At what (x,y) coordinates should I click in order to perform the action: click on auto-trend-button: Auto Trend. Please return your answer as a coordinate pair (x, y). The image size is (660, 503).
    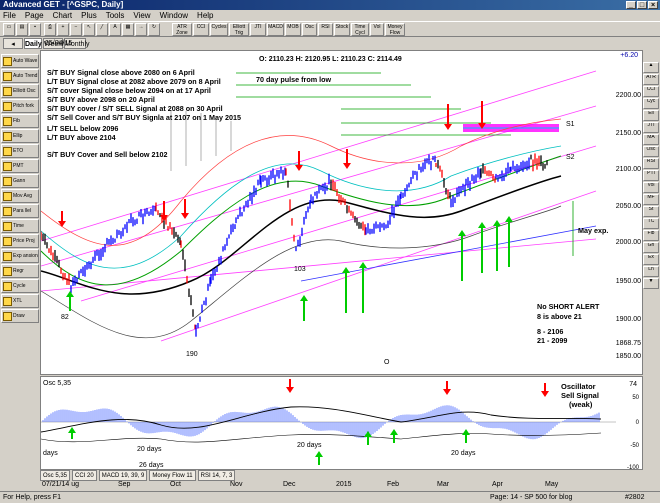
    Looking at the image, I should click on (20, 76).